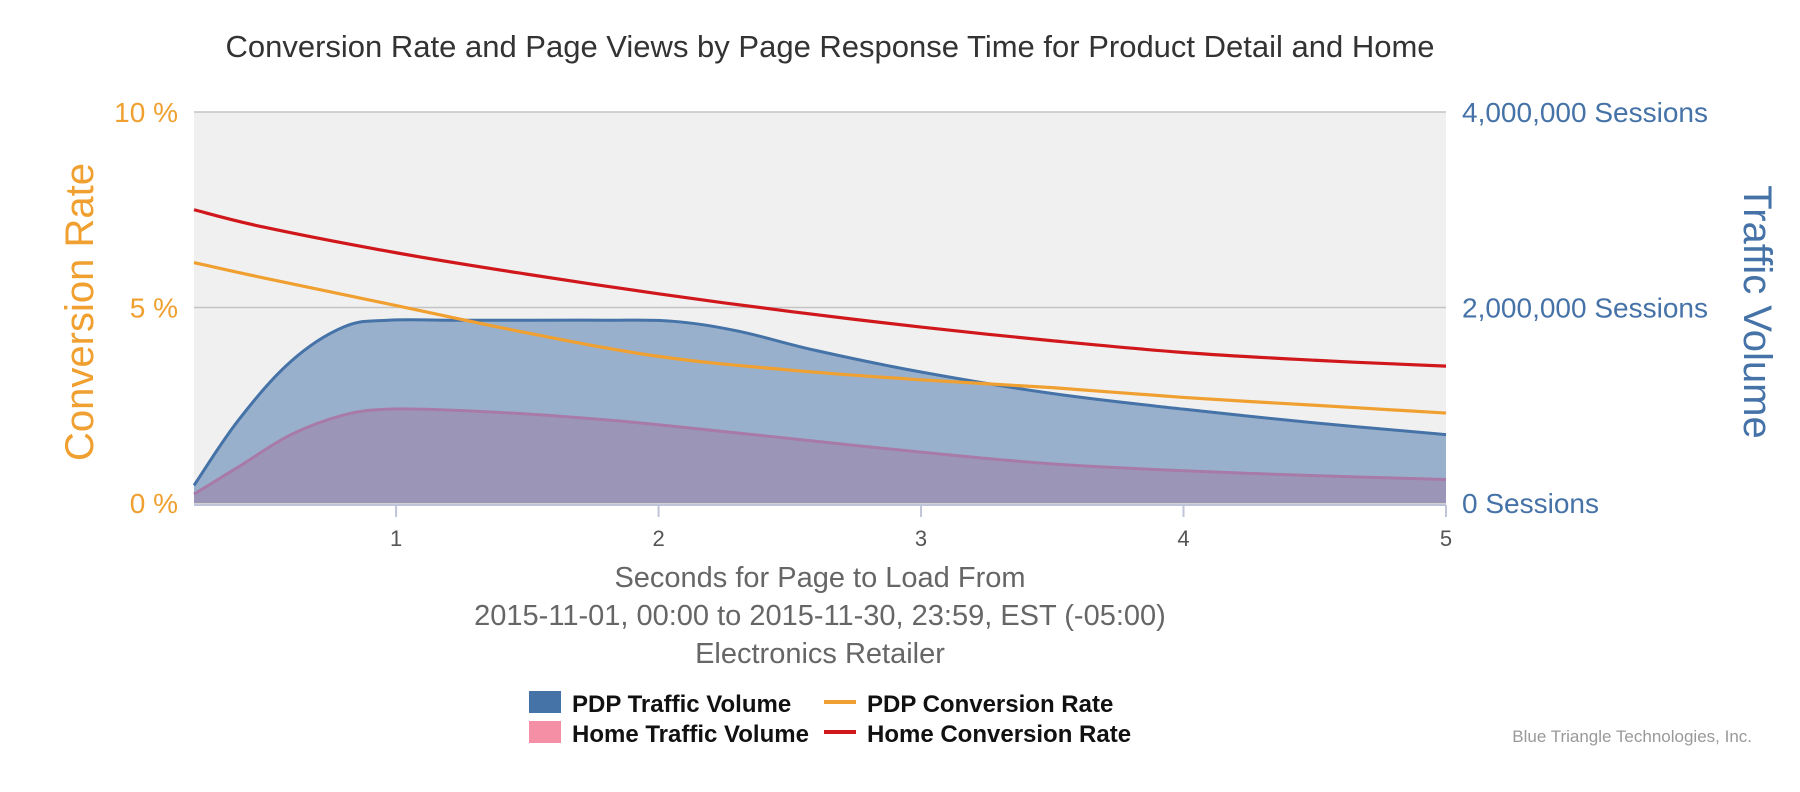 Image resolution: width=1800 pixels, height=792 pixels. Describe the element at coordinates (990, 704) in the screenshot. I see `legend-label-pdp-conversion-rate: PDP Conversion Rate` at that location.